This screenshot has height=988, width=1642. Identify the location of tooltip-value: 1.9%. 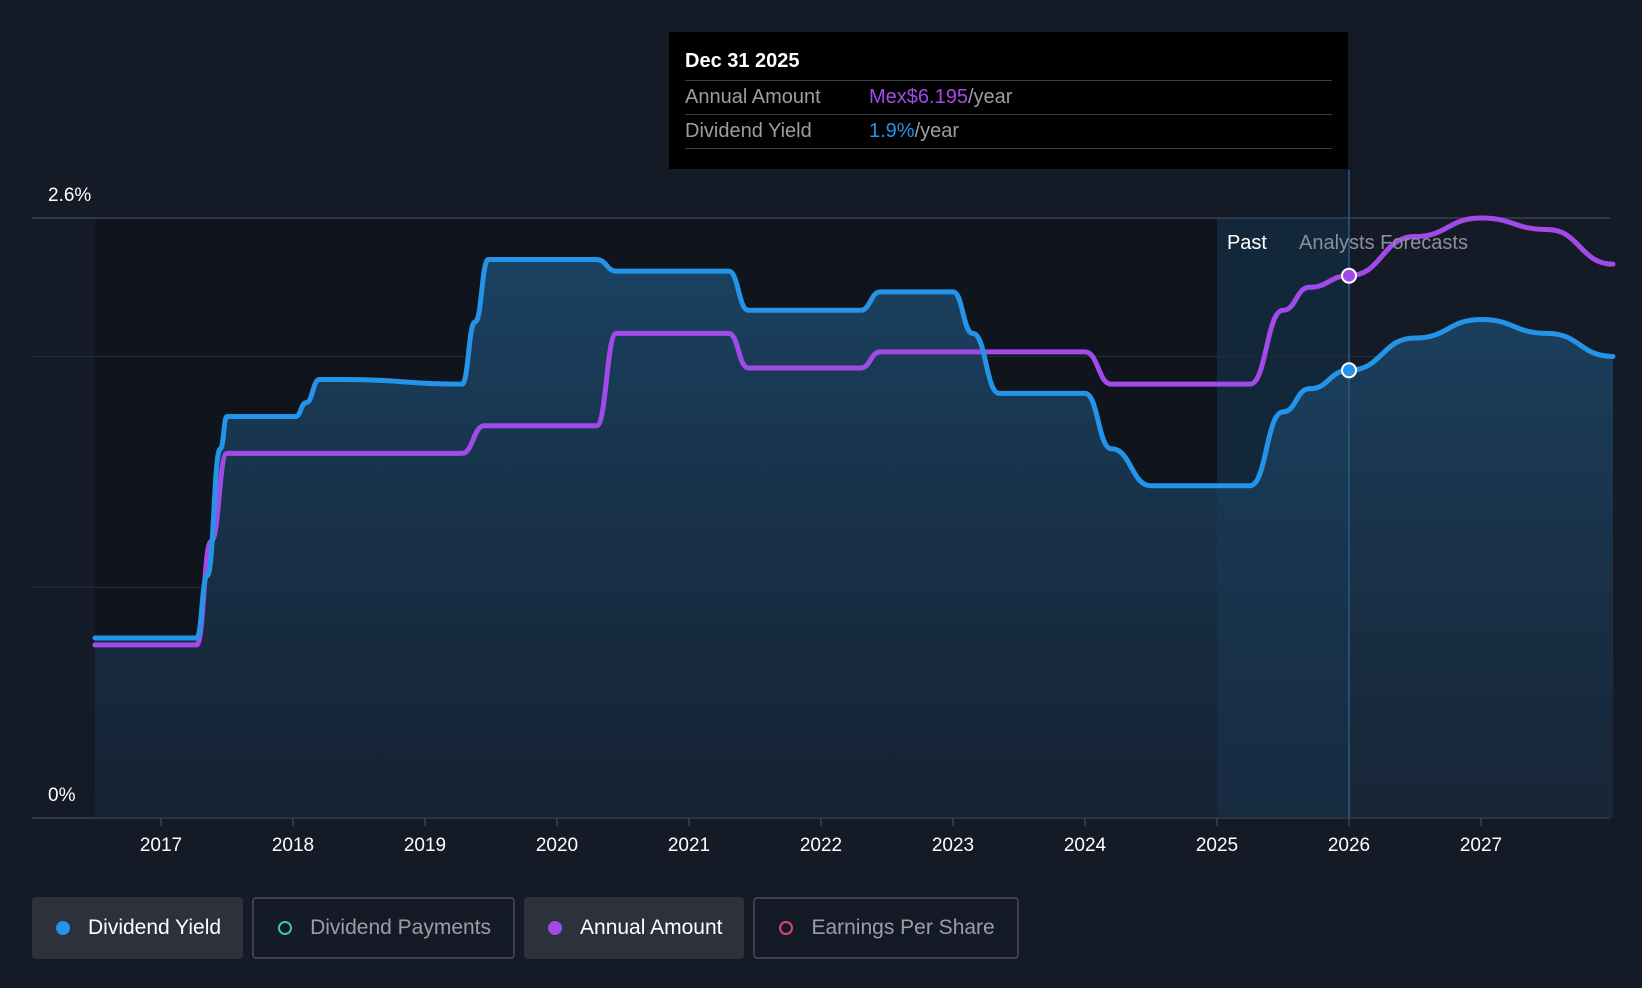
(892, 131).